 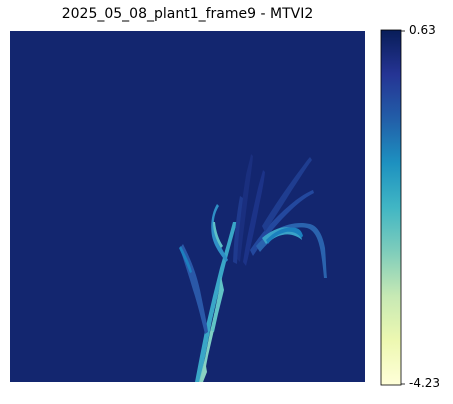 I want to click on leaf-left-droop, so click(x=194, y=289).